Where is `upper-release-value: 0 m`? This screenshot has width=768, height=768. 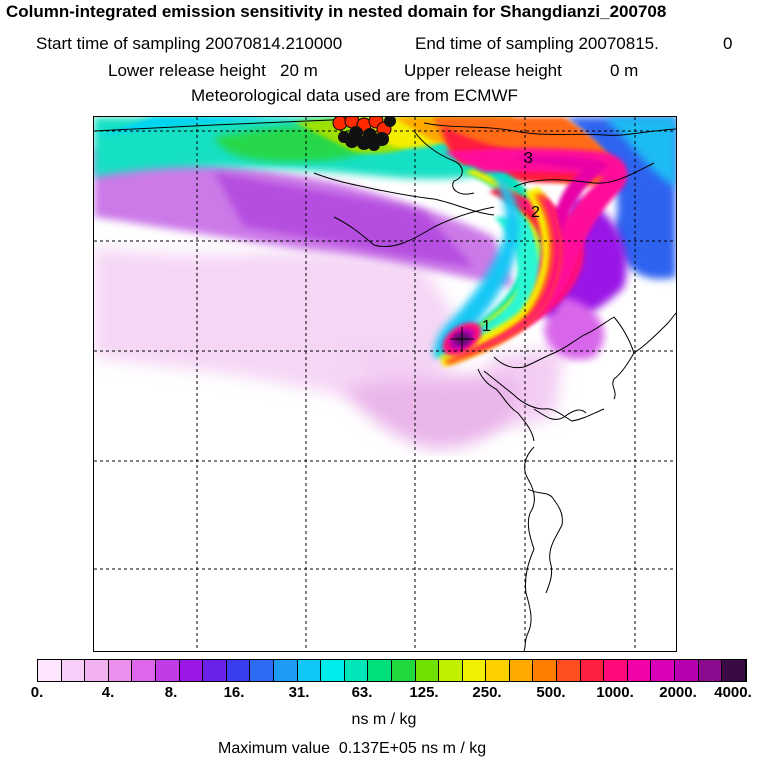
upper-release-value: 0 m is located at coordinates (624, 70).